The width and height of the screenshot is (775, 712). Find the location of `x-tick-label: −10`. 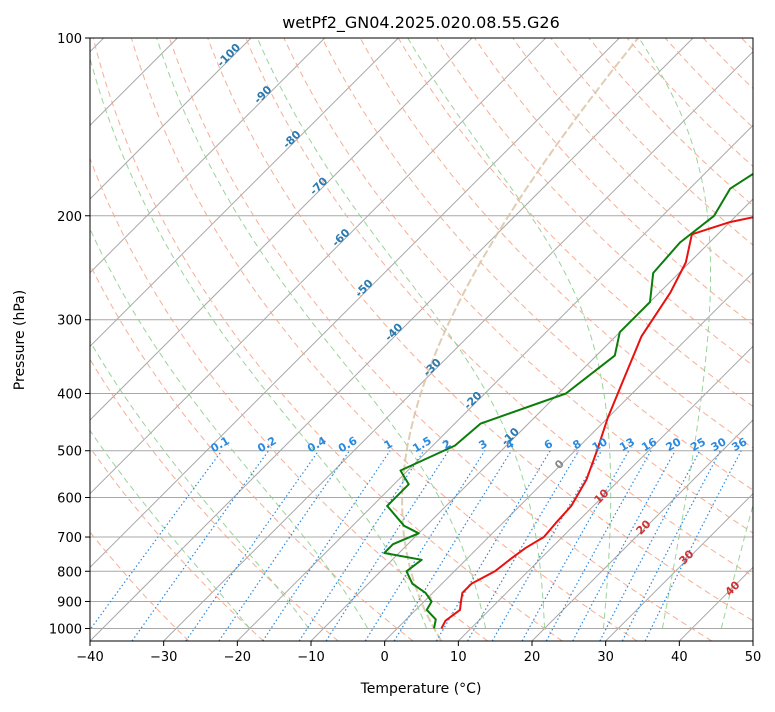

x-tick-label: −10 is located at coordinates (310, 657).